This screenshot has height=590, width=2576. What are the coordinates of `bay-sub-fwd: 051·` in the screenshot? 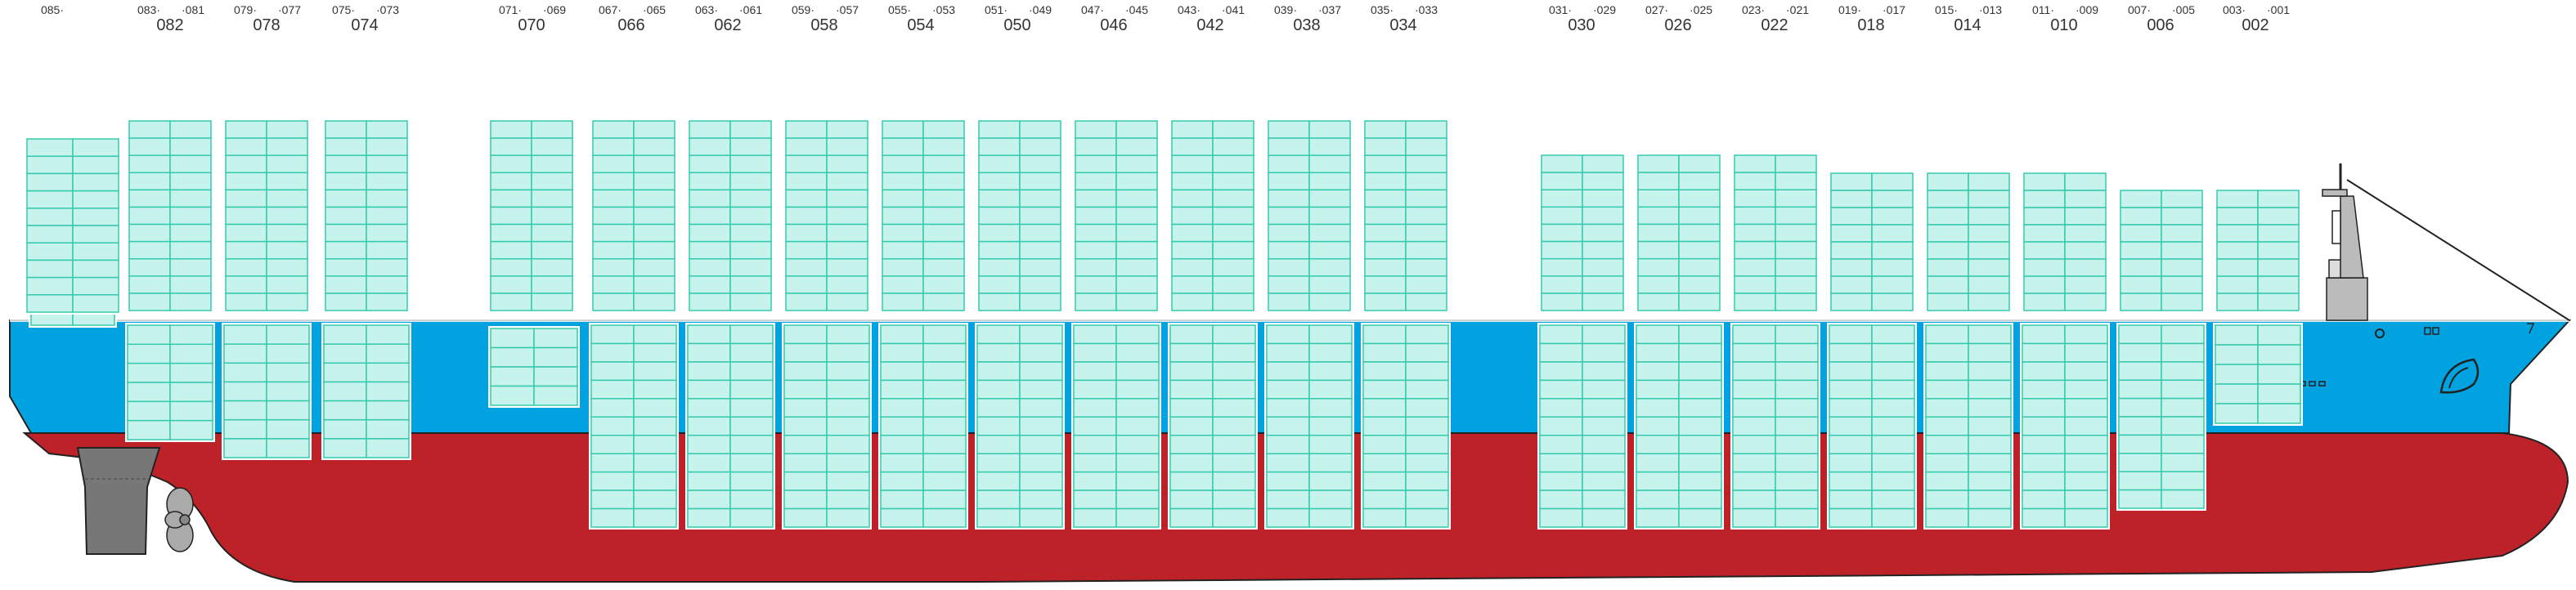 It's located at (997, 9).